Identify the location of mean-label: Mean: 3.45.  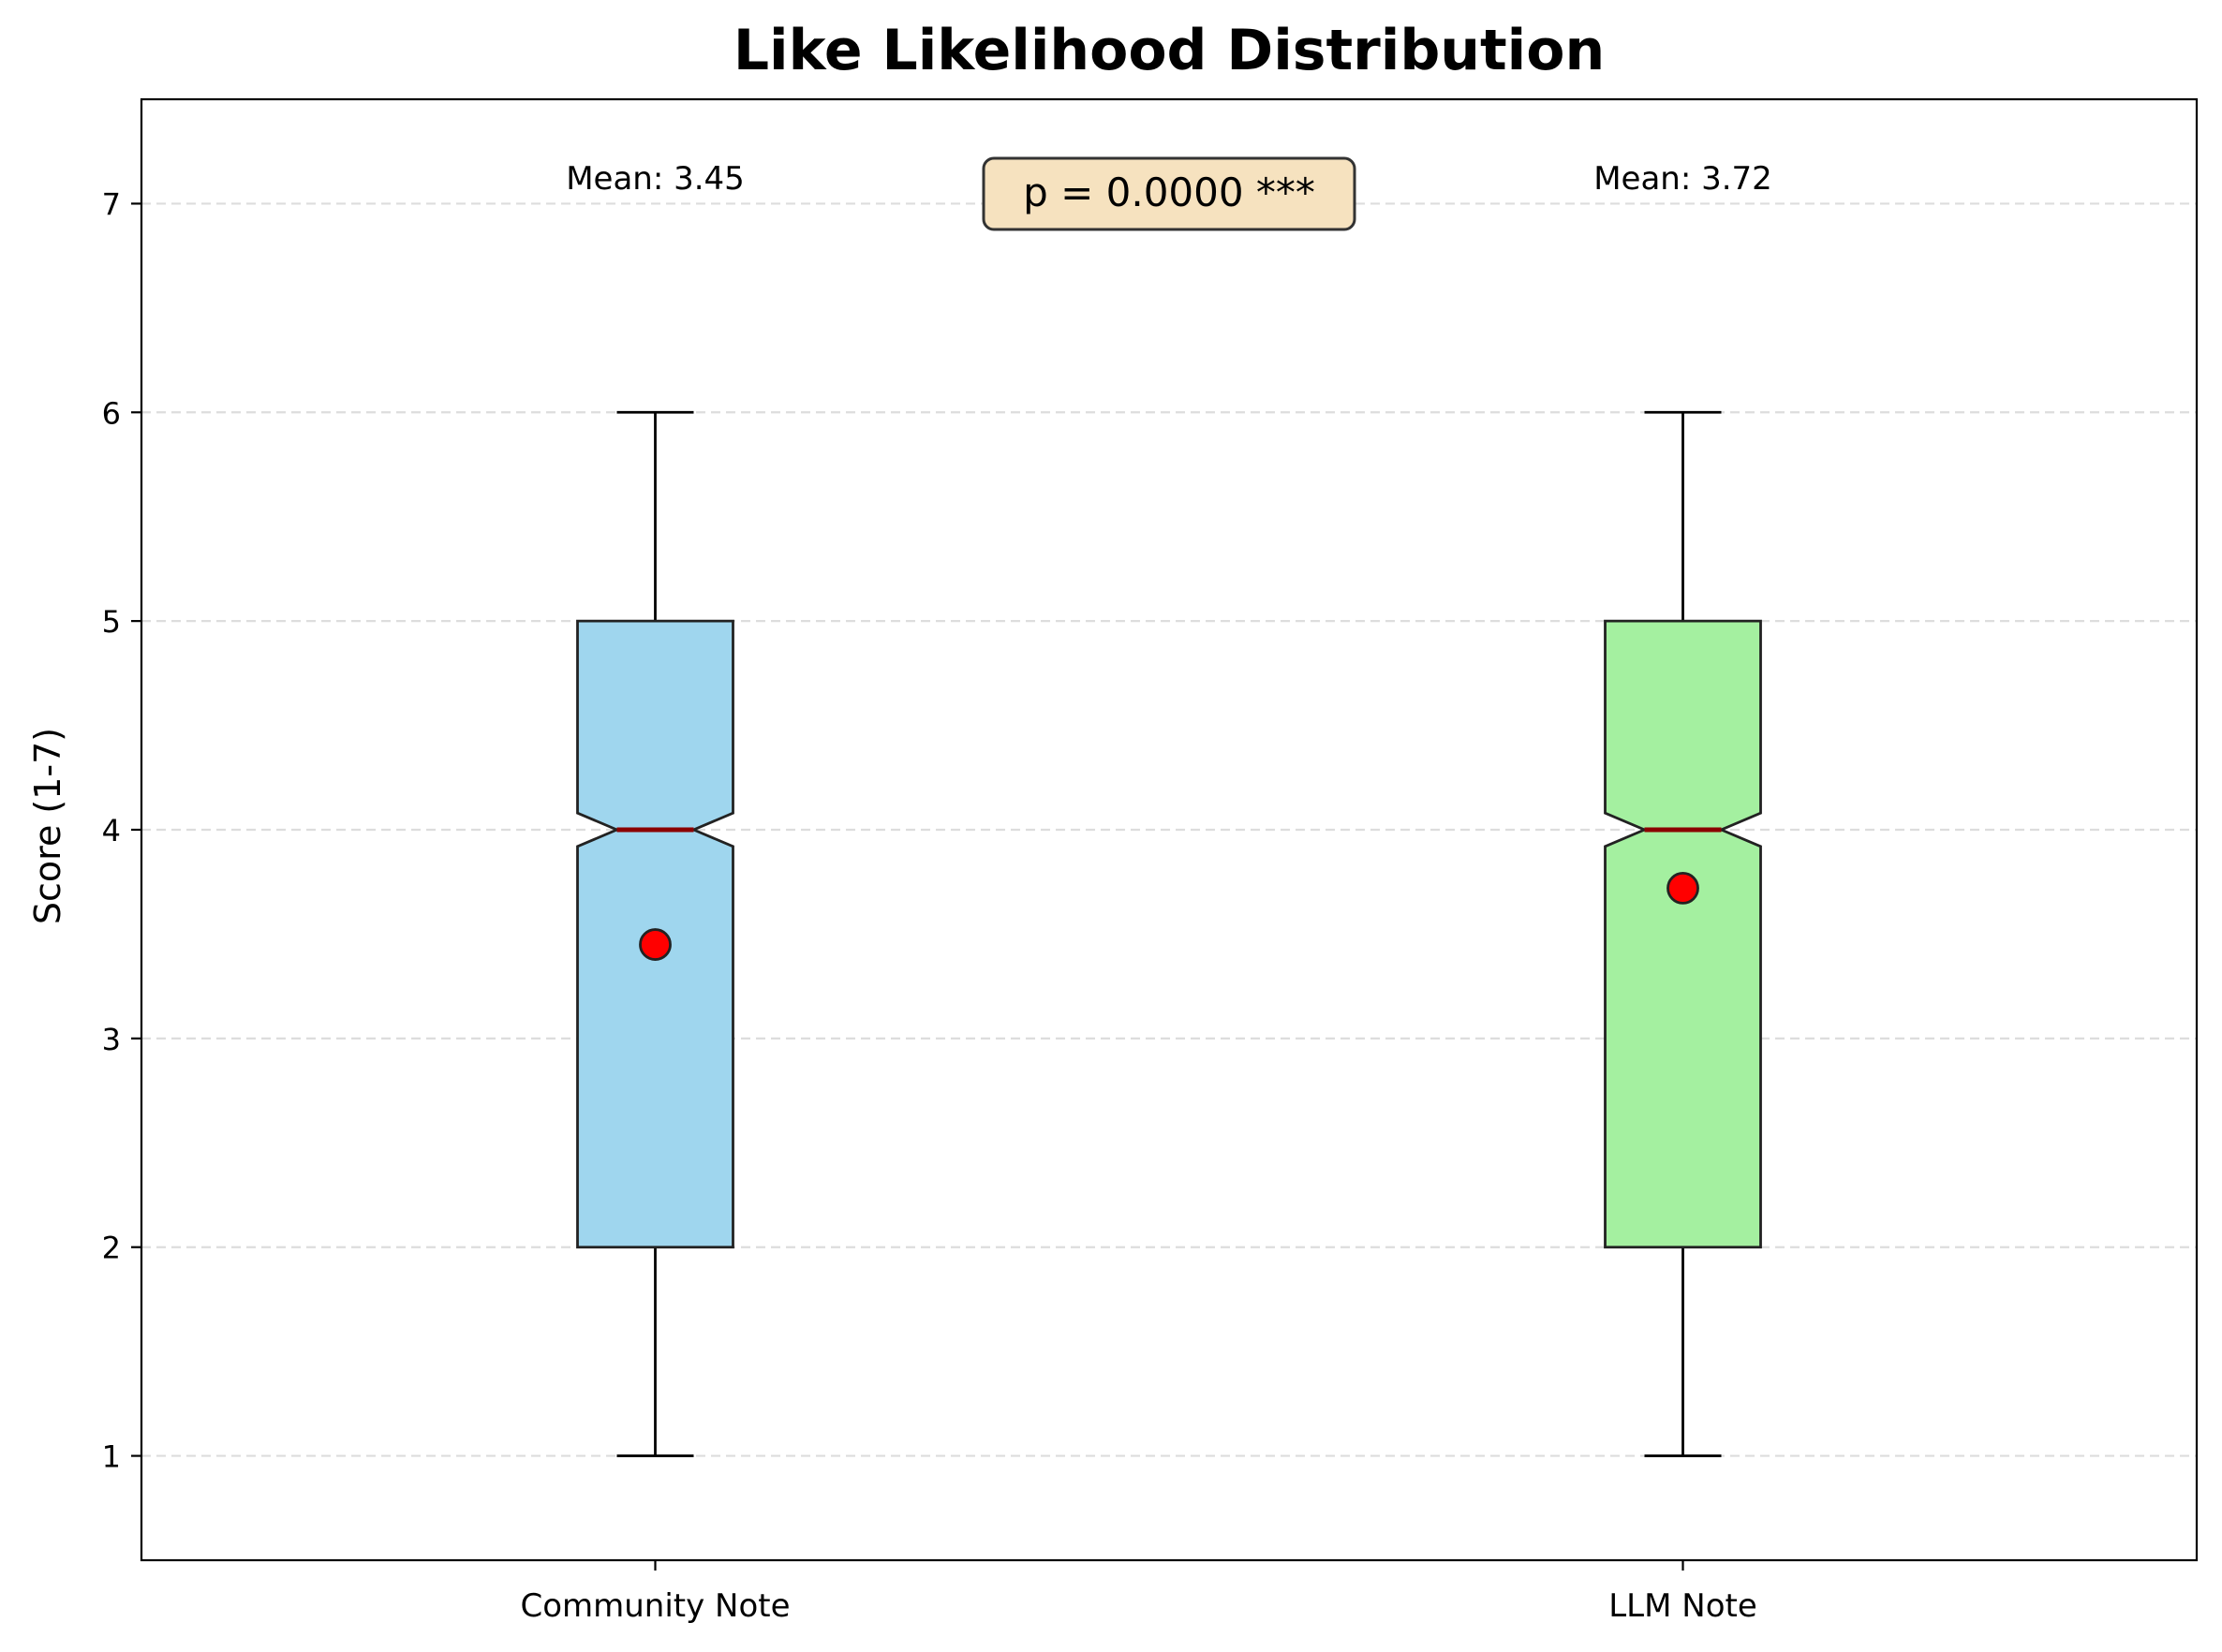
(655, 179).